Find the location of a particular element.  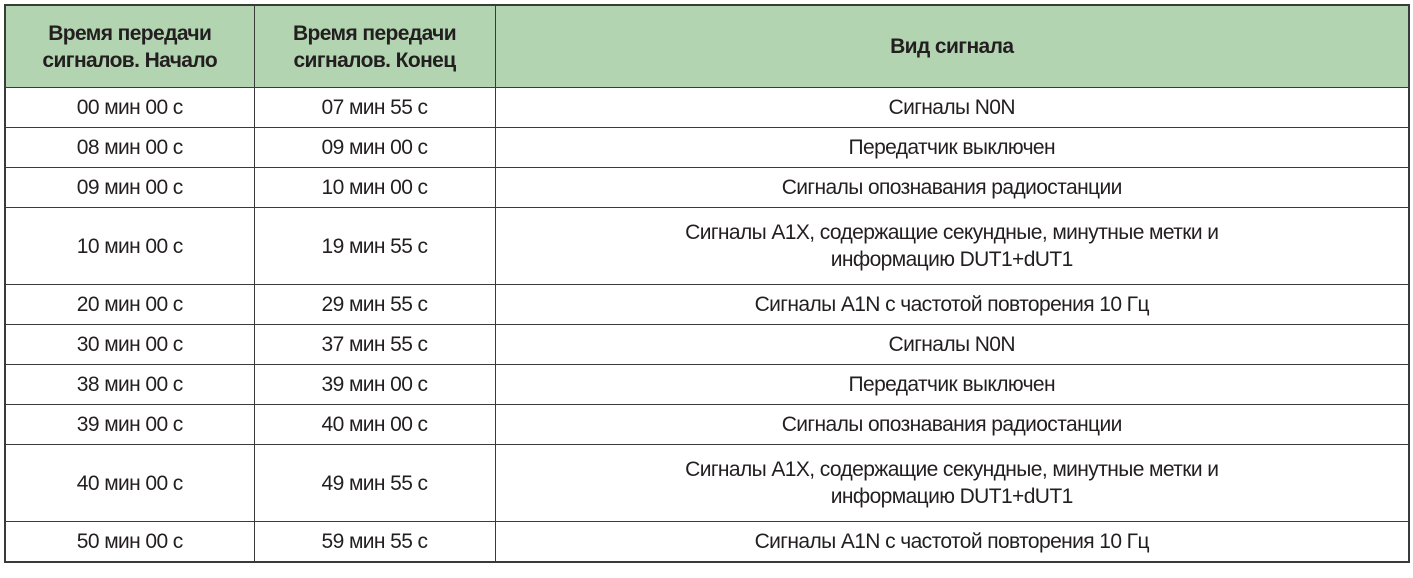

cell-end: 09 мин 00 с is located at coordinates (374, 147).